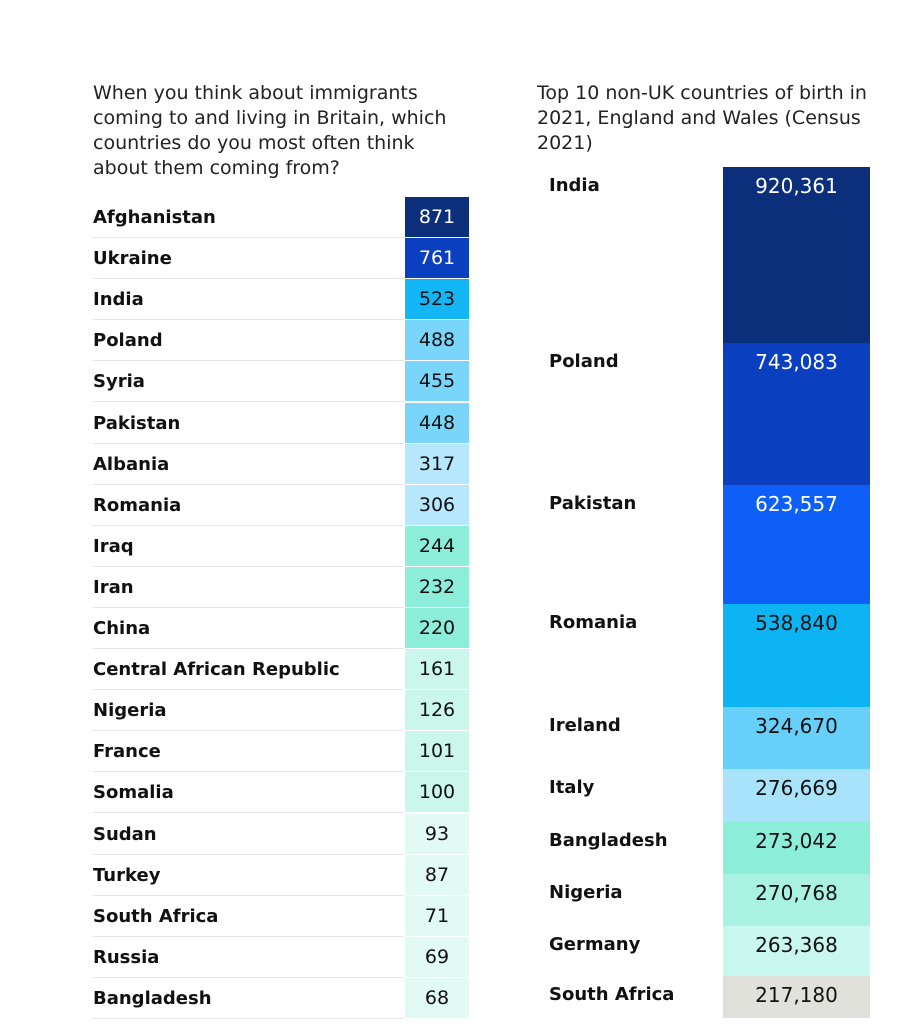 The width and height of the screenshot is (910, 1033). I want to click on left-country-label: France, so click(127, 752).